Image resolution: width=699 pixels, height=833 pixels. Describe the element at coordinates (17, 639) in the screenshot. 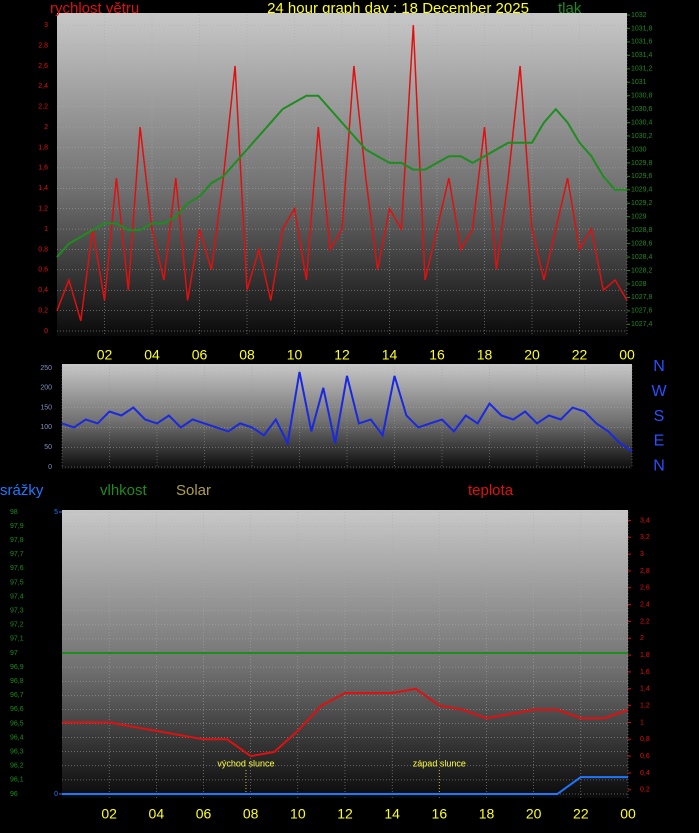

I see `y-tick-label: 97,1` at that location.